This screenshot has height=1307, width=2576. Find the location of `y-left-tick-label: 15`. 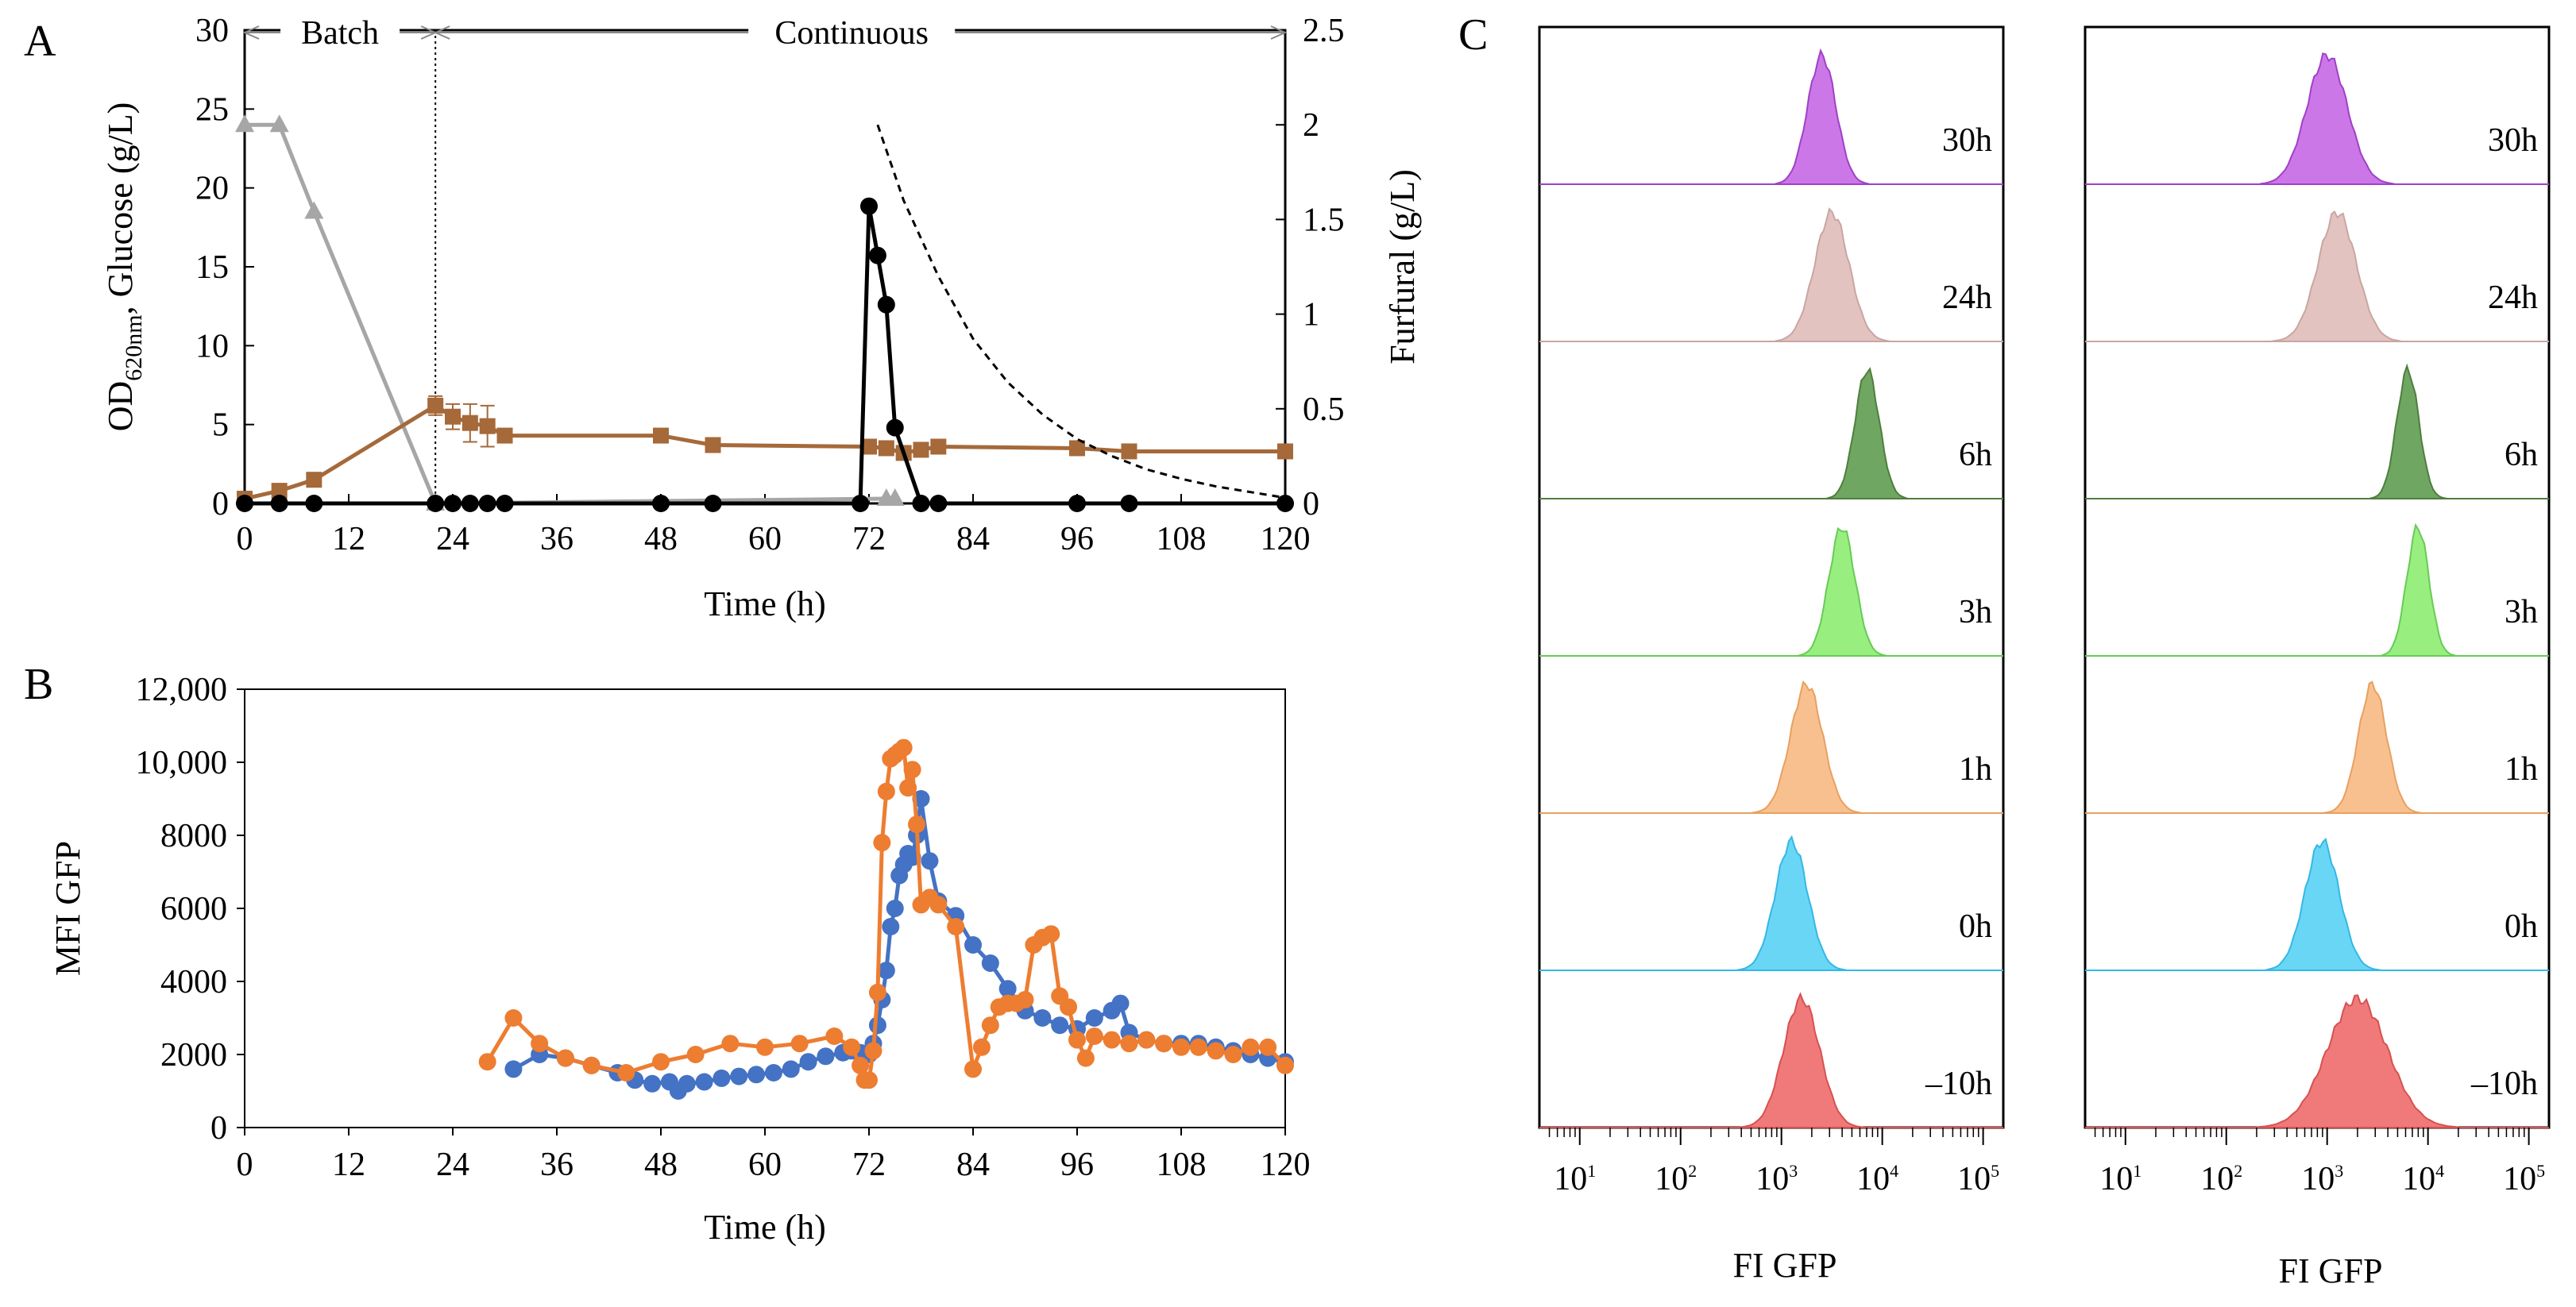

y-left-tick-label: 15 is located at coordinates (212, 267).